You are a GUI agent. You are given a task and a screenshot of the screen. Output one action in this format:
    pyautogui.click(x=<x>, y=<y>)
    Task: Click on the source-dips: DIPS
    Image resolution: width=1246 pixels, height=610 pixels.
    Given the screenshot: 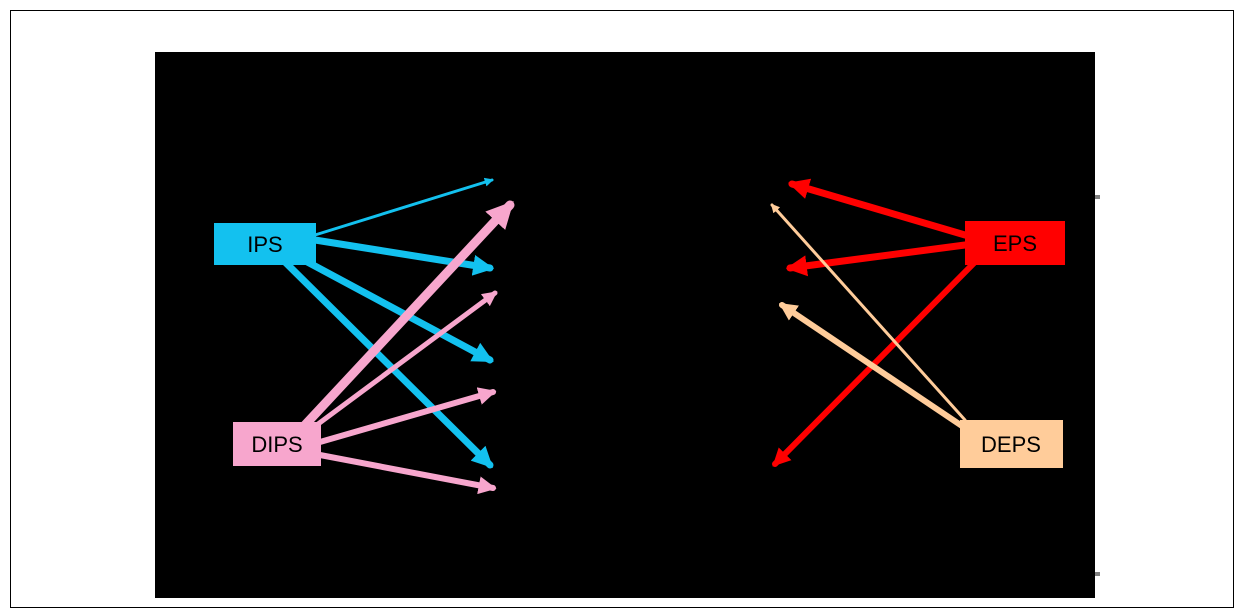 What is the action you would take?
    pyautogui.click(x=277, y=444)
    